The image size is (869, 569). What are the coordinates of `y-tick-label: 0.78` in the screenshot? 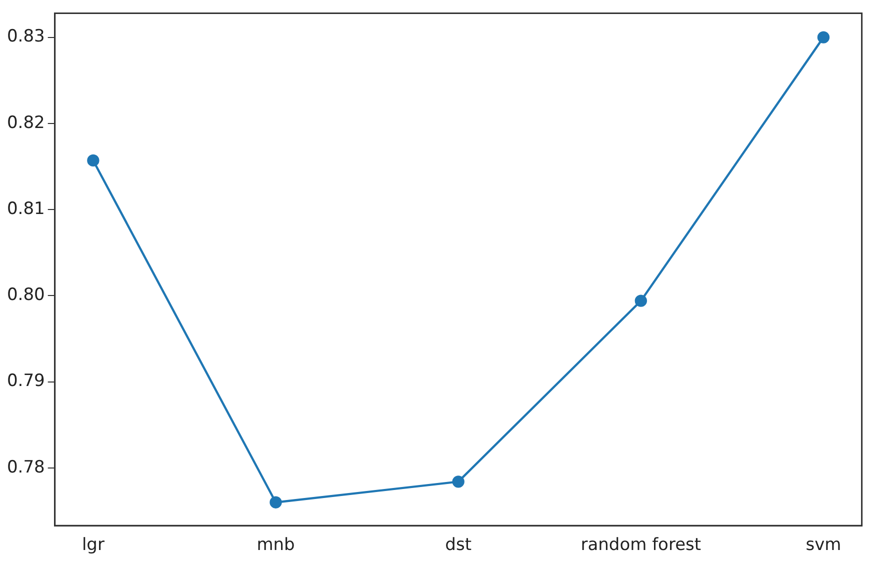 It's located at (25, 467).